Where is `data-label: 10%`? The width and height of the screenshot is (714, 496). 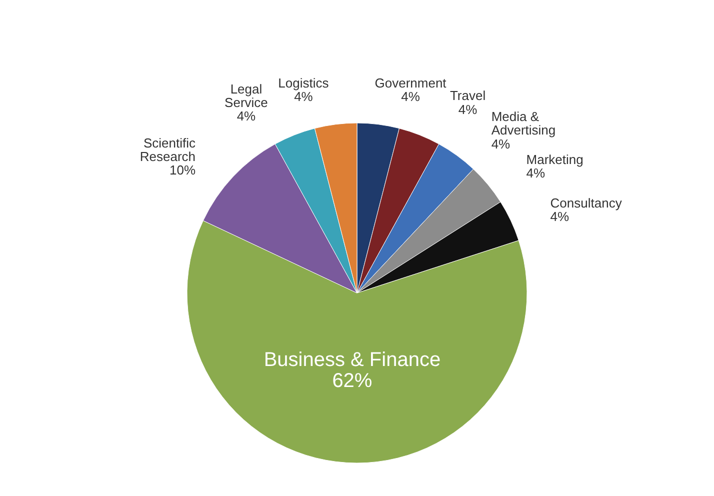 data-label: 10% is located at coordinates (182, 170).